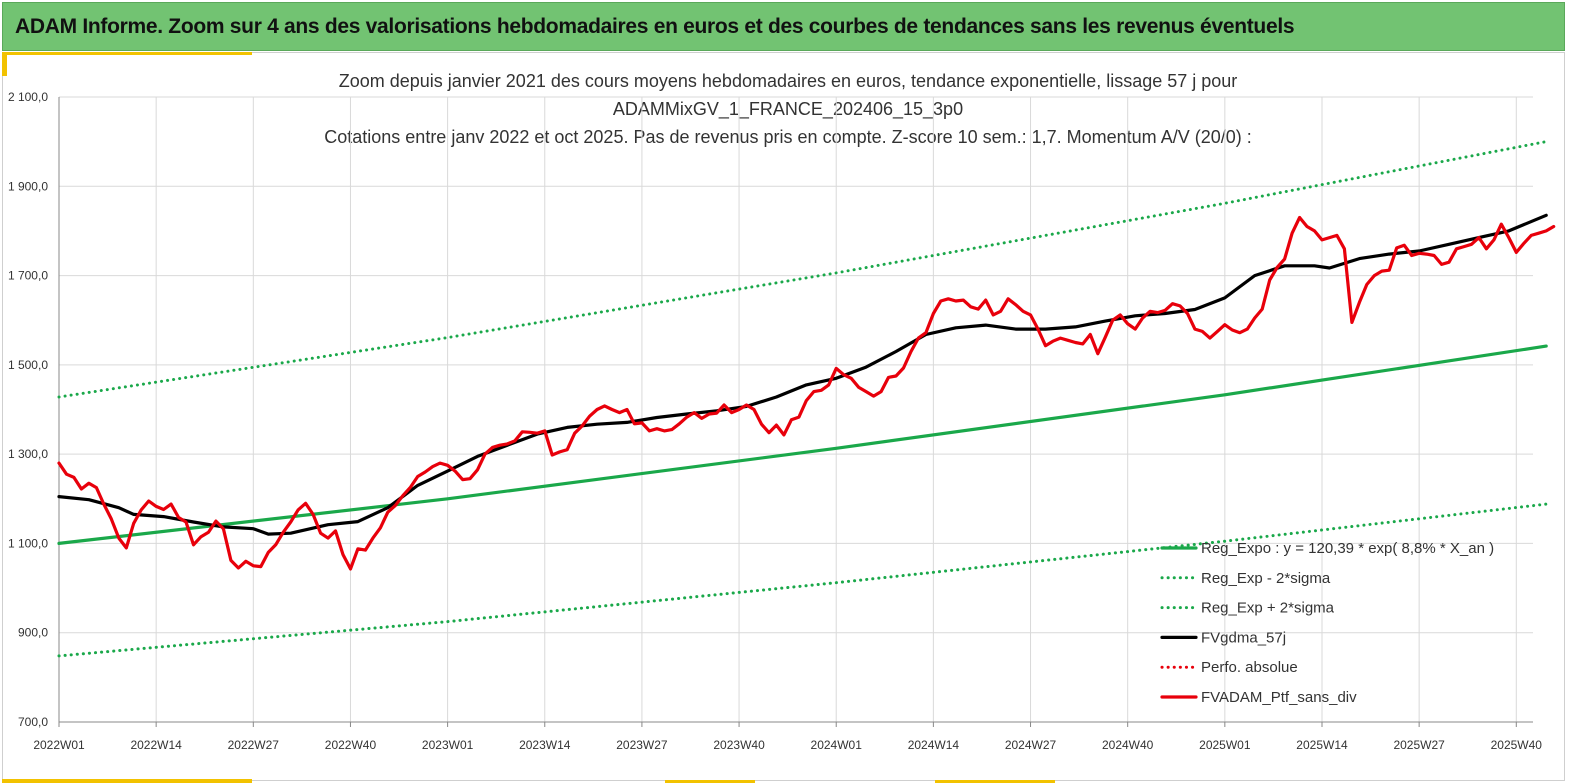 This screenshot has width=1569, height=784. Describe the element at coordinates (28, 365) in the screenshot. I see `y-tick-label: 1 500,0` at that location.